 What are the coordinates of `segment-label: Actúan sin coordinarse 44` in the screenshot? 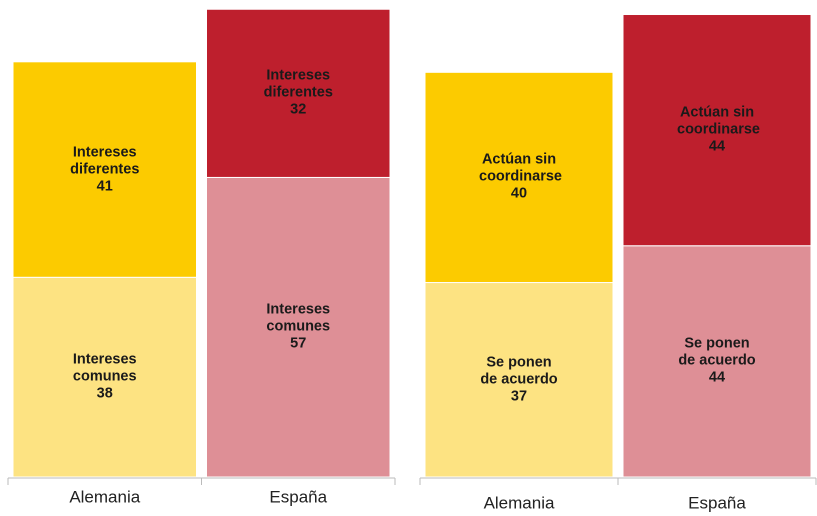 It's located at (718, 130).